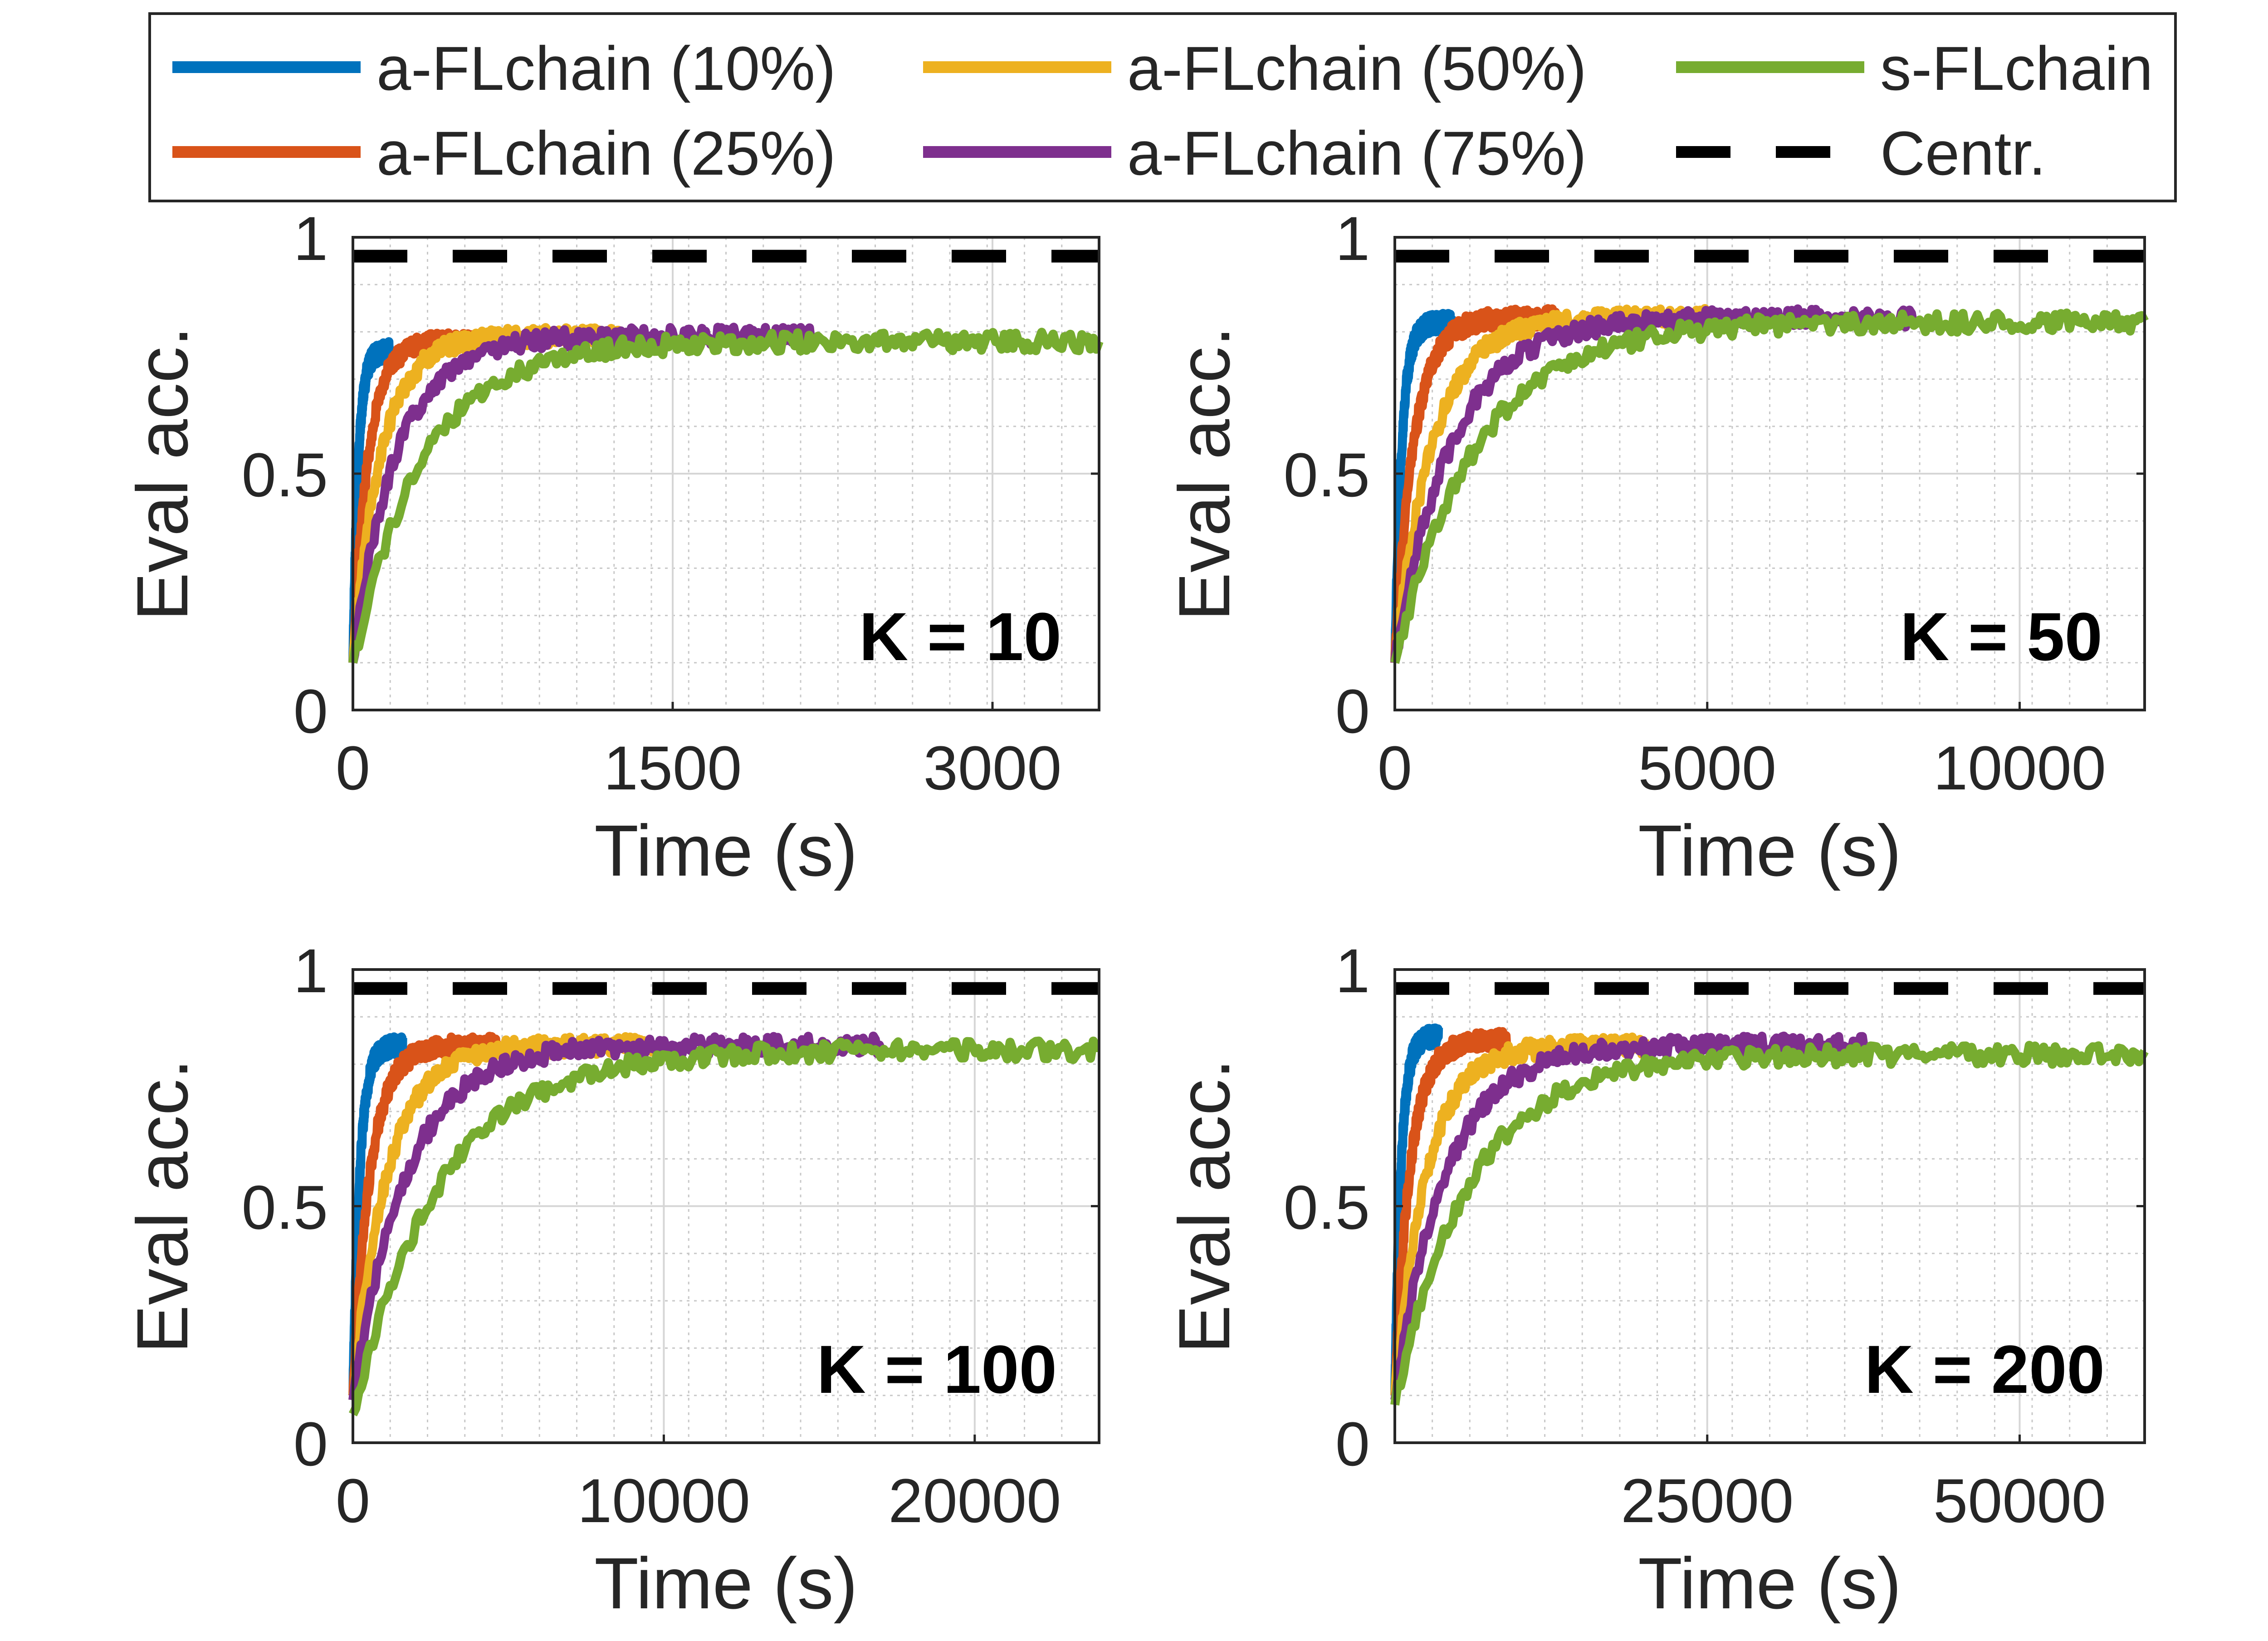 The height and width of the screenshot is (1641, 2268). What do you see at coordinates (993, 768) in the screenshot?
I see `x-tick-label: 3000` at bounding box center [993, 768].